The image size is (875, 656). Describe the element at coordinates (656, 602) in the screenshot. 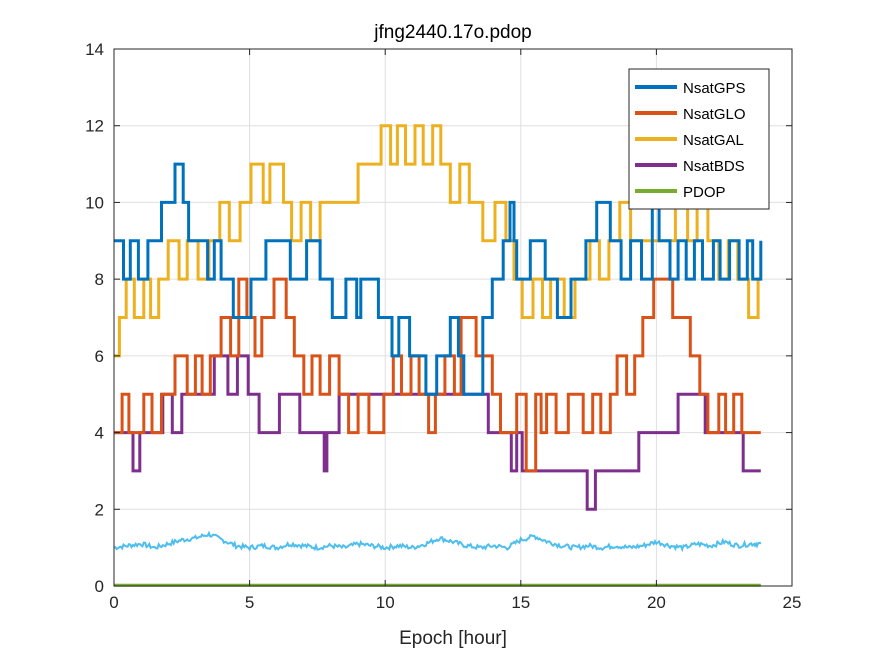

I see `x-tick-label: 20` at that location.